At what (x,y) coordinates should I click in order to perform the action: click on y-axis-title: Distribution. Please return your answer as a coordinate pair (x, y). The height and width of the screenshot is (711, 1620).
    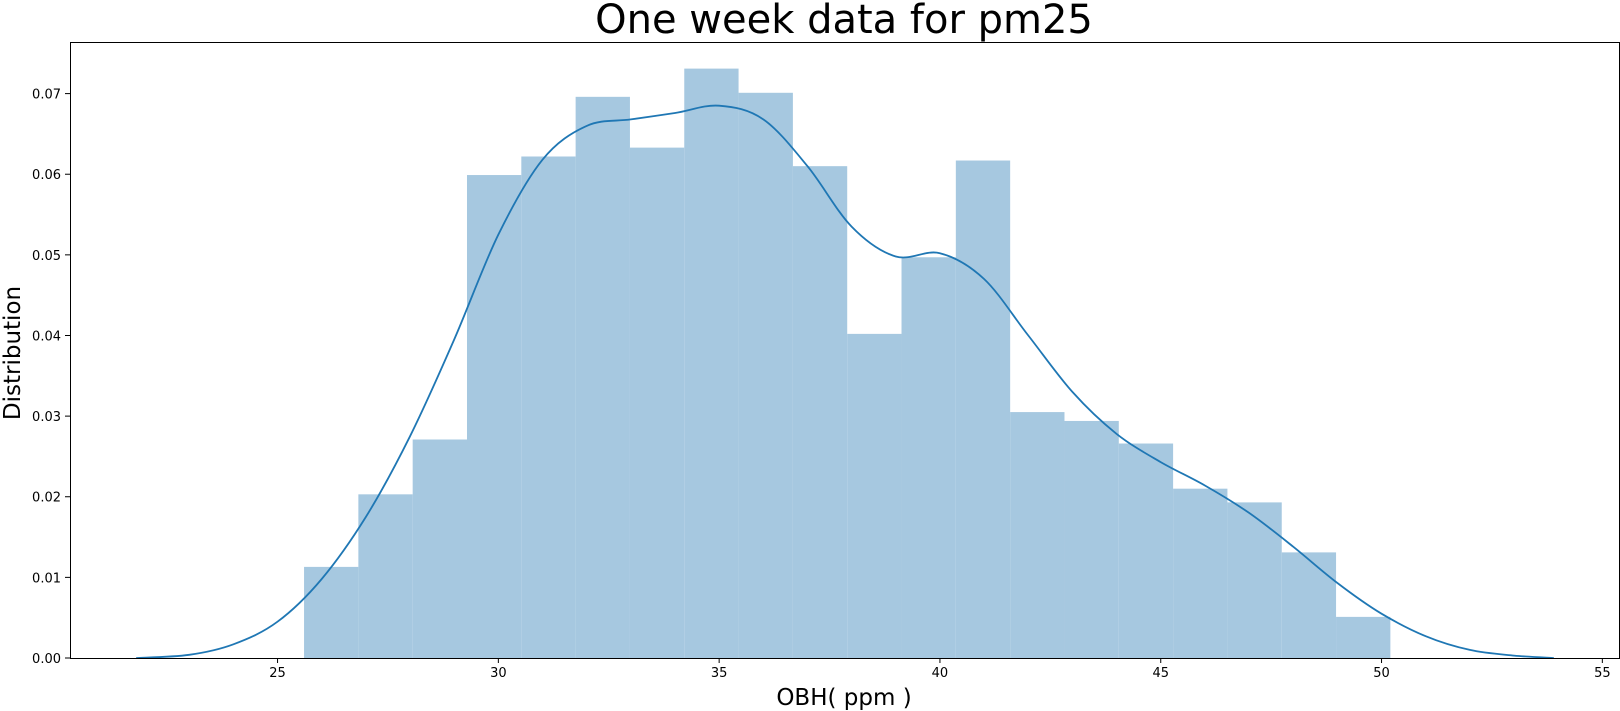
    Looking at the image, I should click on (13, 353).